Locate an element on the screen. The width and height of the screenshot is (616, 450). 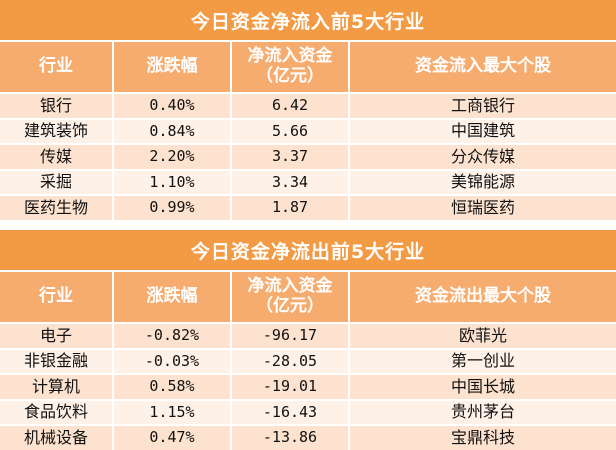
table-row: 传媒 2.20% 3.37 分众传媒 is located at coordinates (308, 156).